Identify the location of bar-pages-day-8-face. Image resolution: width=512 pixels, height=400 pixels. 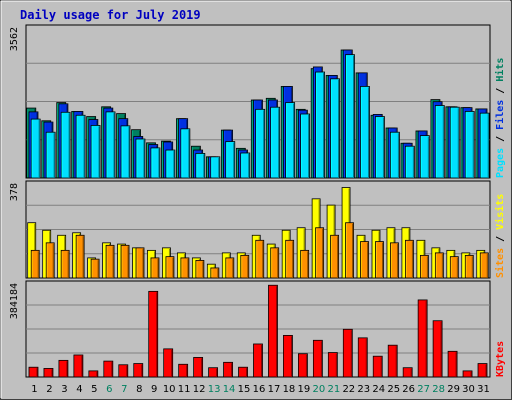
(140, 158).